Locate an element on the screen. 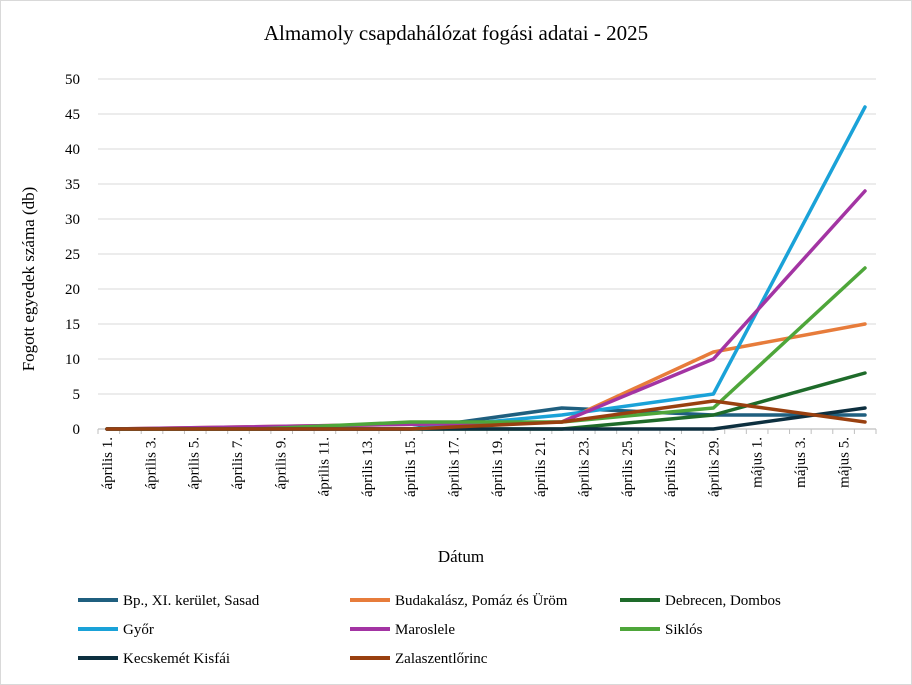 This screenshot has height=685, width=912. y-tick-label: 0 is located at coordinates (77, 430).